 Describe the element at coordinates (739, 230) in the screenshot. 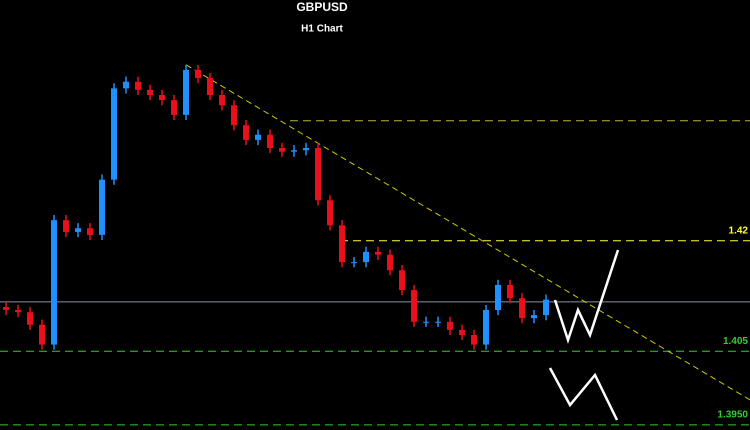

I see `level-label: 1.42` at that location.